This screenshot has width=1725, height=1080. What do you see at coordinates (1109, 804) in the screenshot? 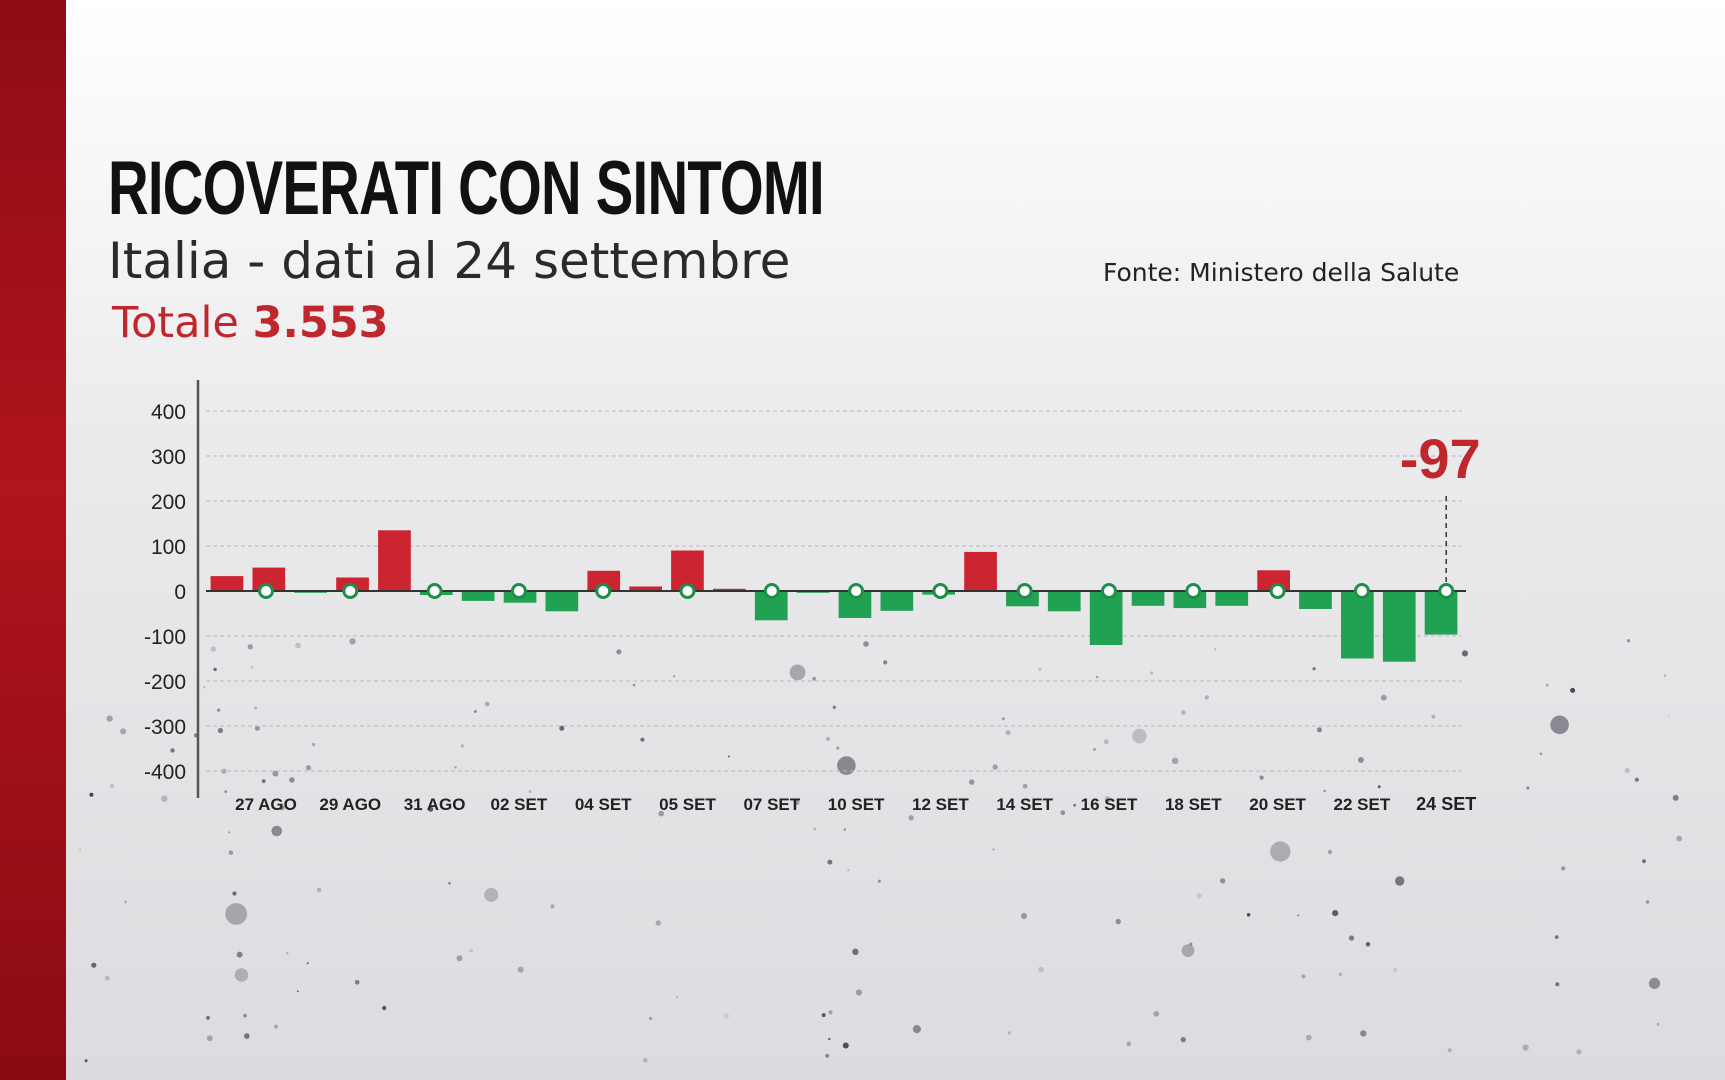
I see `x-tick-label: 16 SET` at bounding box center [1109, 804].